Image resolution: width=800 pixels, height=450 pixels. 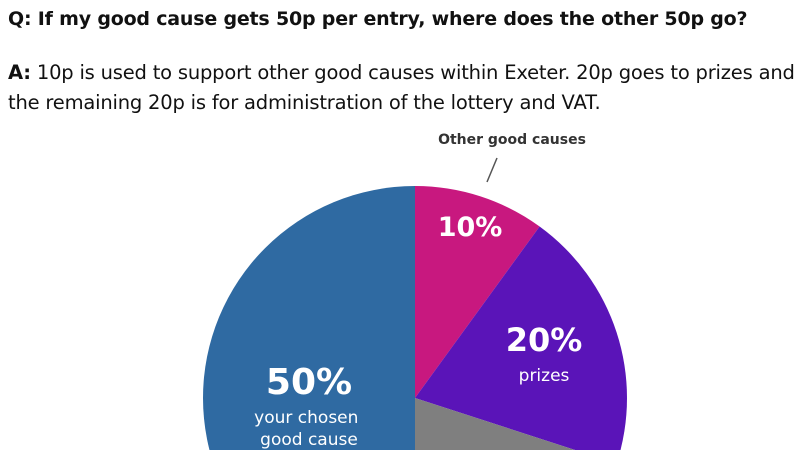 I want to click on category-label: prizes, so click(x=544, y=376).